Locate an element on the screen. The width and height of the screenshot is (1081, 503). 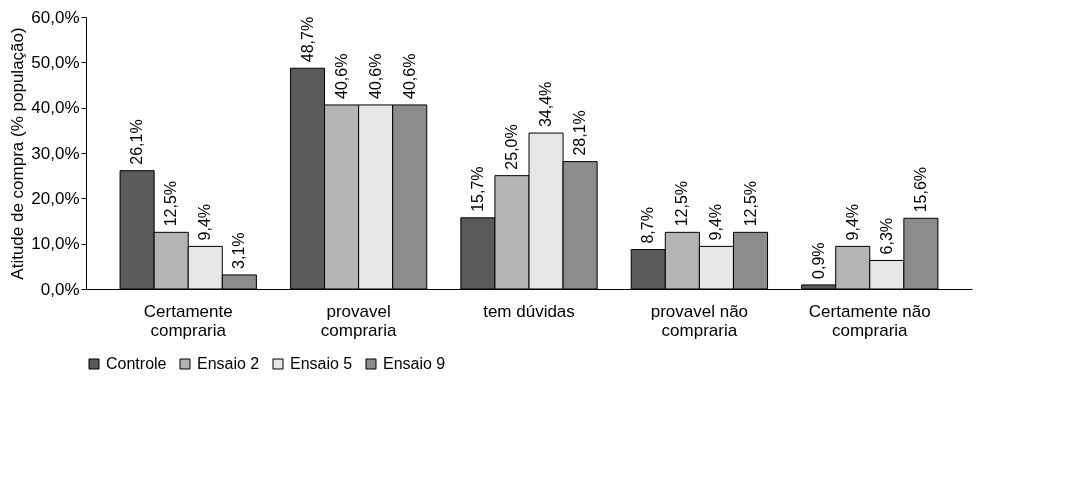
y-tick-label: 10,0% is located at coordinates (55, 244).